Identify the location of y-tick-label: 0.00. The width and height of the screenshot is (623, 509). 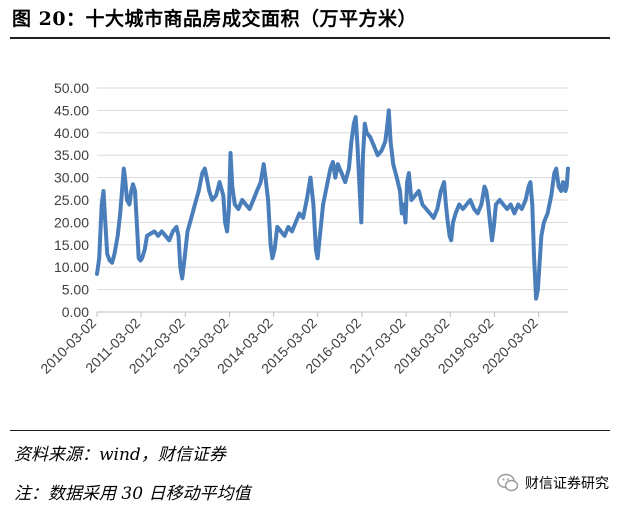
(75, 312).